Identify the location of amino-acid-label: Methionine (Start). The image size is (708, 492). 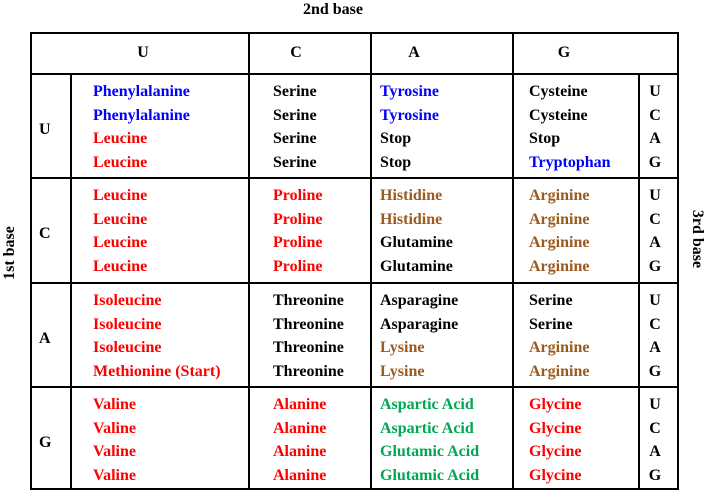
(157, 371).